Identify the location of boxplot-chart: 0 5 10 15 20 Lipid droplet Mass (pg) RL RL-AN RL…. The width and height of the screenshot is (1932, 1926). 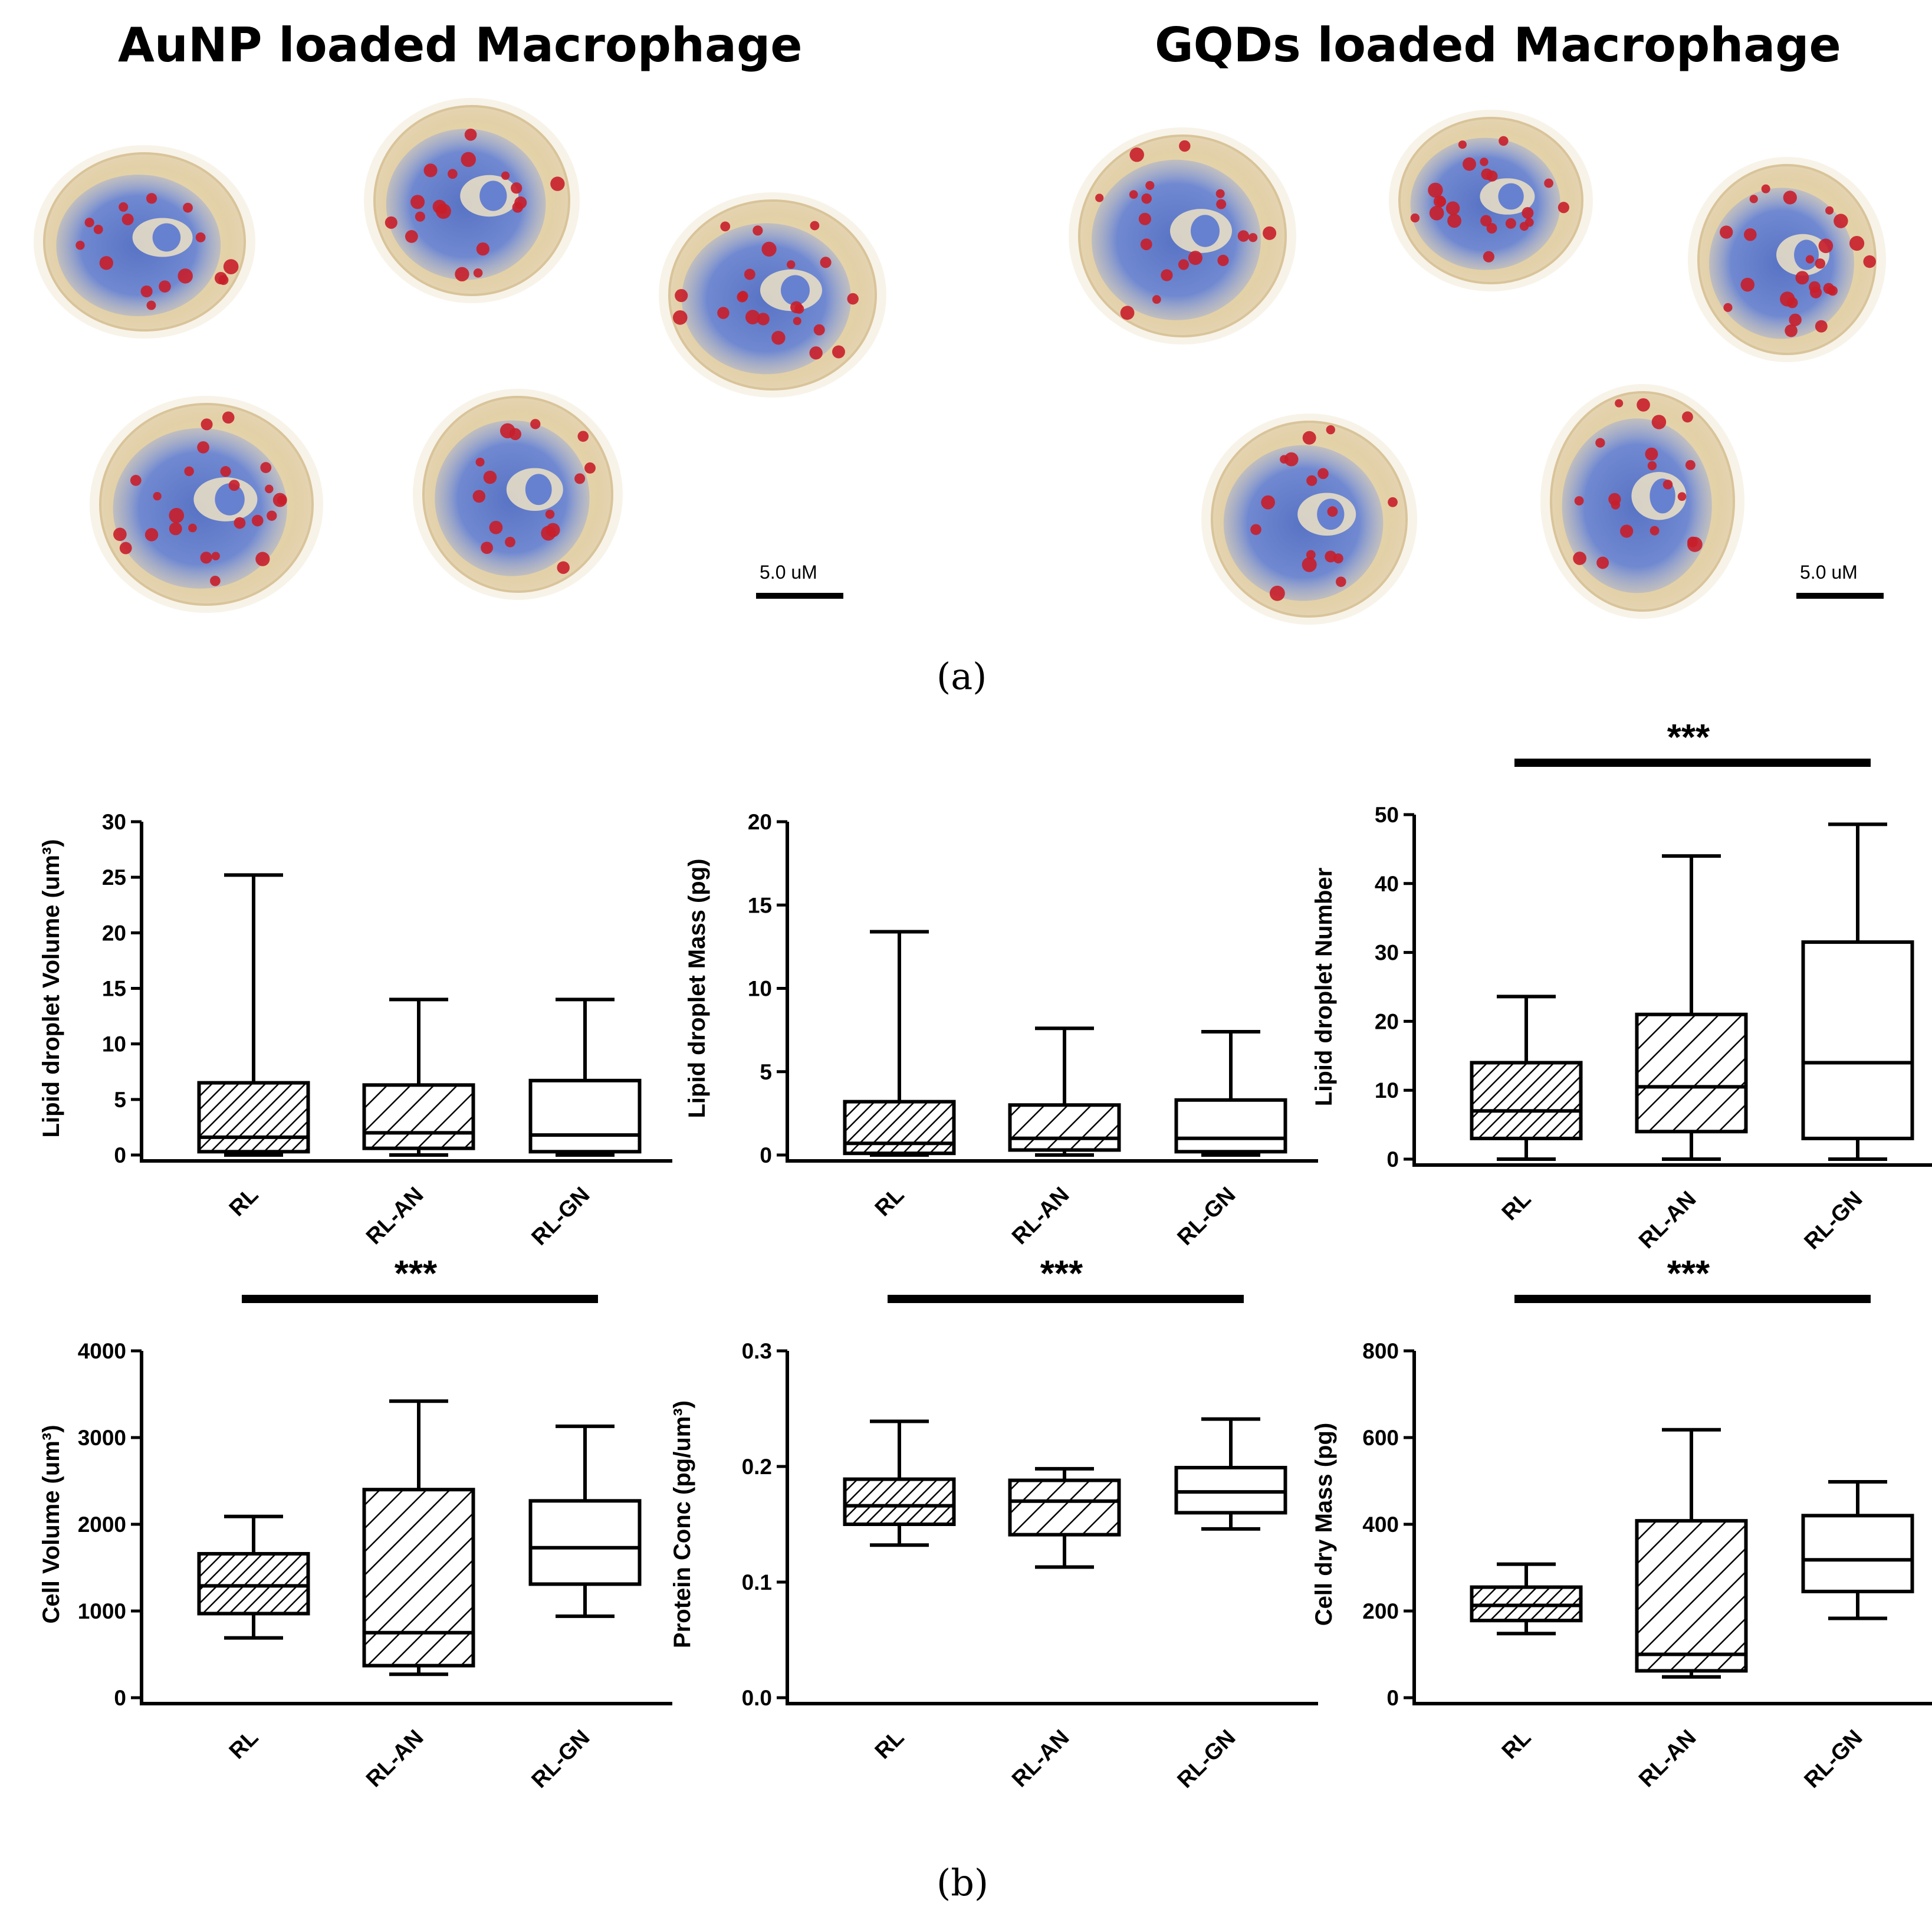
(1001, 1030).